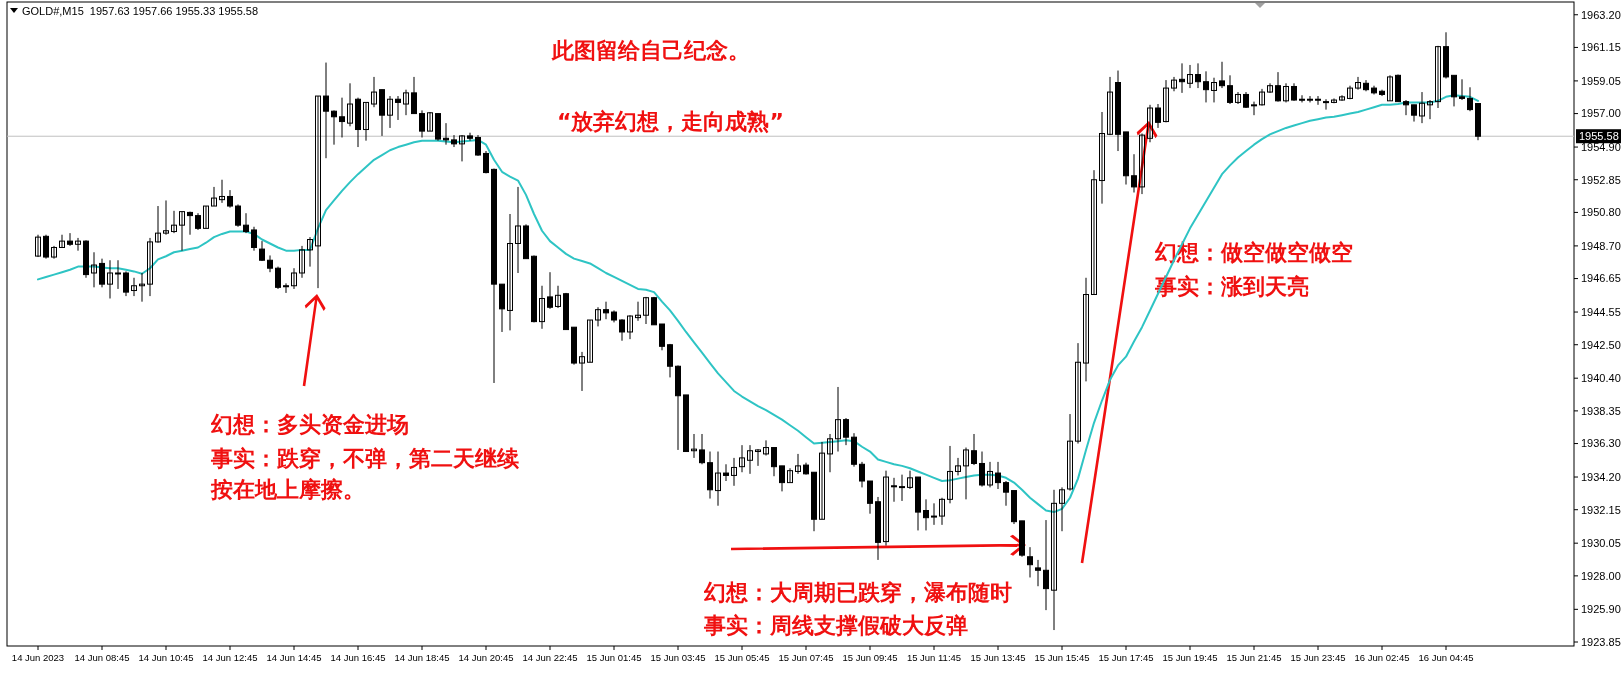 This screenshot has width=1621, height=675. What do you see at coordinates (422, 657) in the screenshot?
I see `x-tick-label: 14 Jun 18:45` at bounding box center [422, 657].